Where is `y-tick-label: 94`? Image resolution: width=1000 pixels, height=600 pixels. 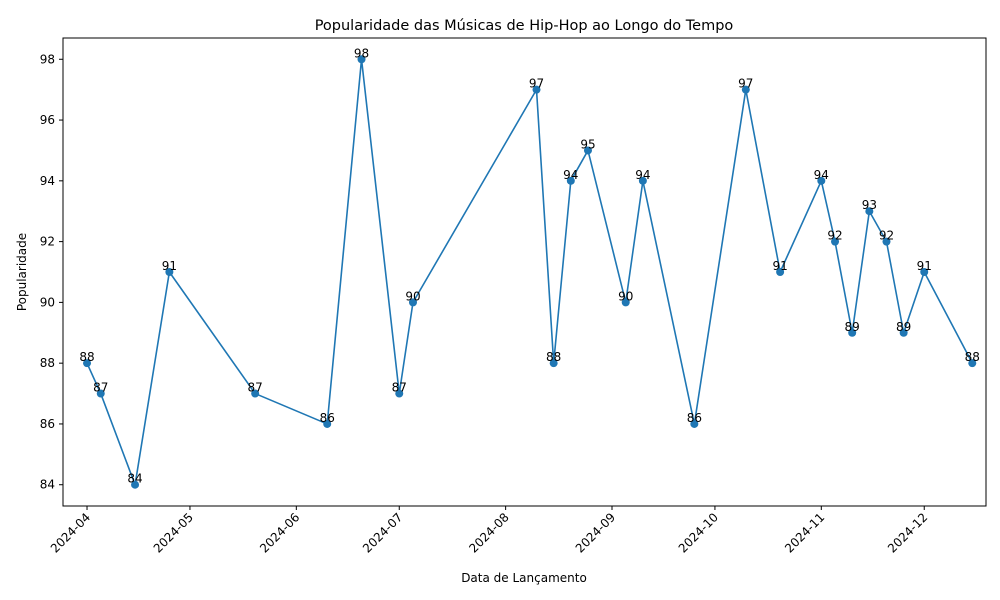
y-tick-label: 94 is located at coordinates (47, 181).